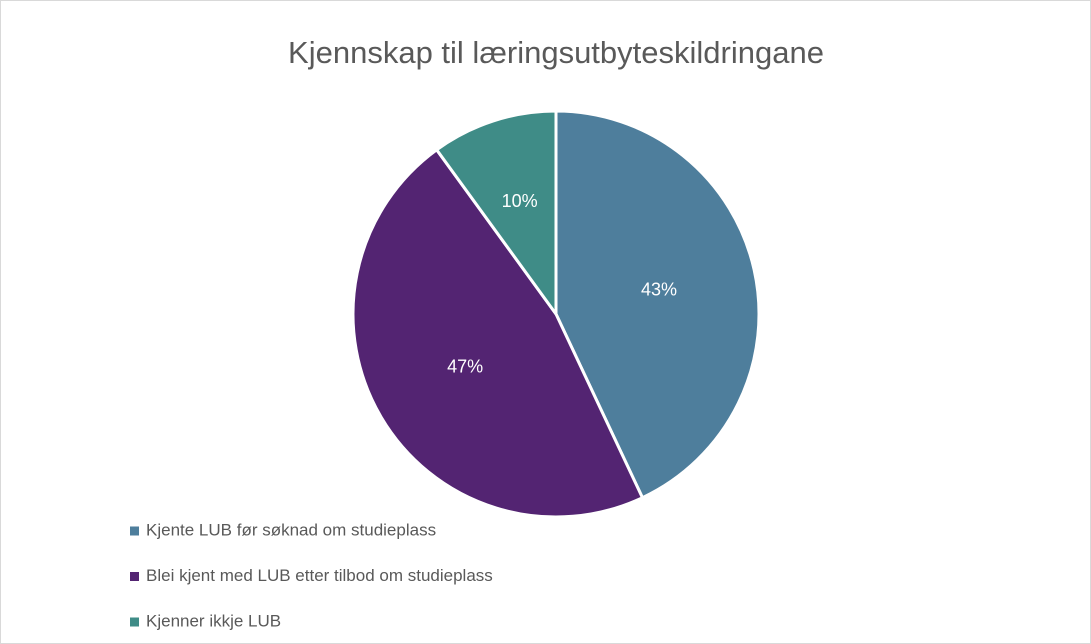 The width and height of the screenshot is (1091, 644). Describe the element at coordinates (213, 620) in the screenshot. I see `legend-label: Kjenner ikkje LUB` at that location.